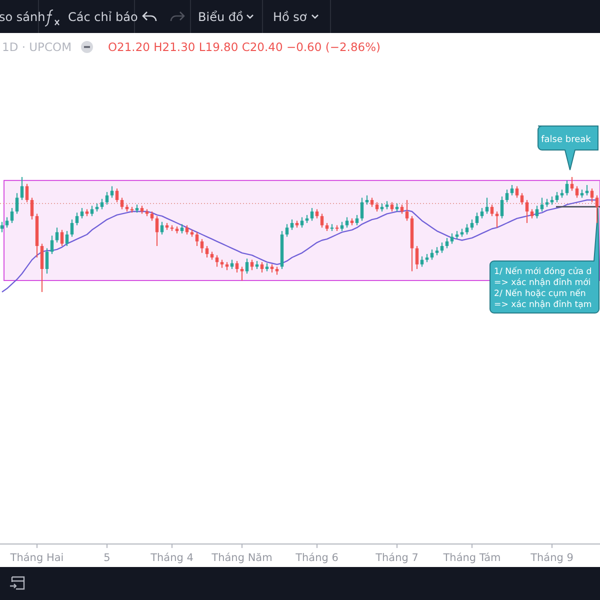  I want to click on x-tick-label: Tháng Năm, so click(241, 558).